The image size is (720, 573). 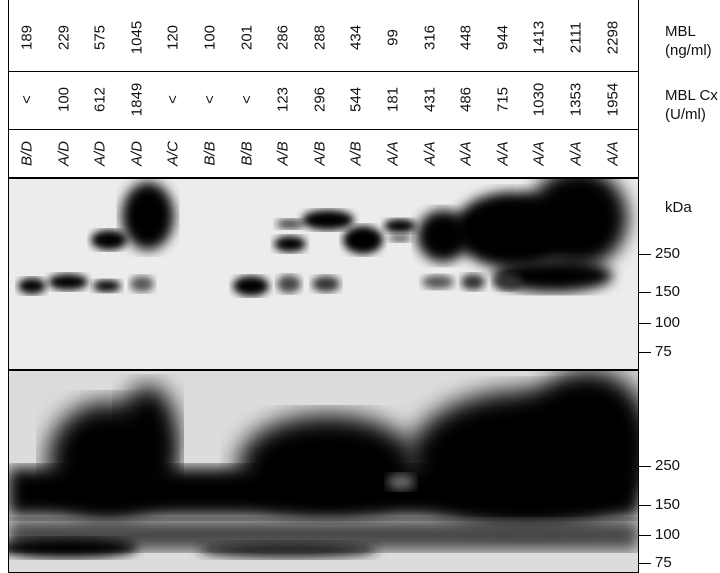 What do you see at coordinates (356, 99) in the screenshot?
I see `mbl-cx-value: 544` at bounding box center [356, 99].